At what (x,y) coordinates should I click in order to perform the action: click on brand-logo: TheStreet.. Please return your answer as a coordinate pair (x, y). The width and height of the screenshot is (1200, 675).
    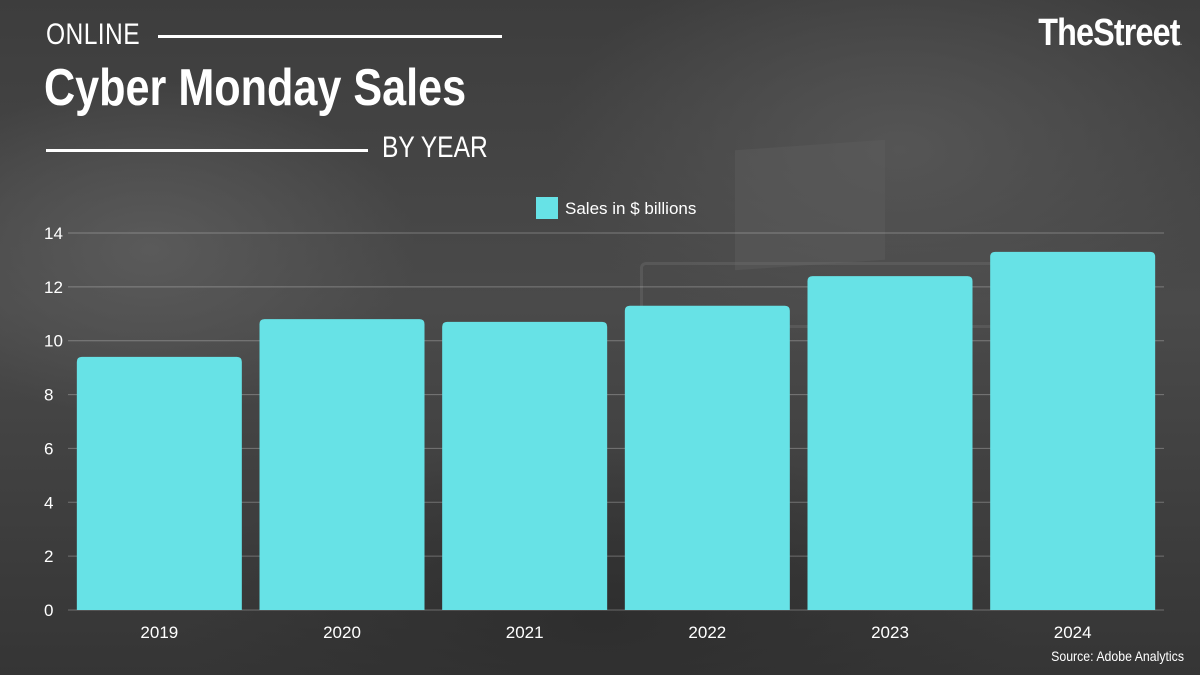
    Looking at the image, I should click on (1110, 33).